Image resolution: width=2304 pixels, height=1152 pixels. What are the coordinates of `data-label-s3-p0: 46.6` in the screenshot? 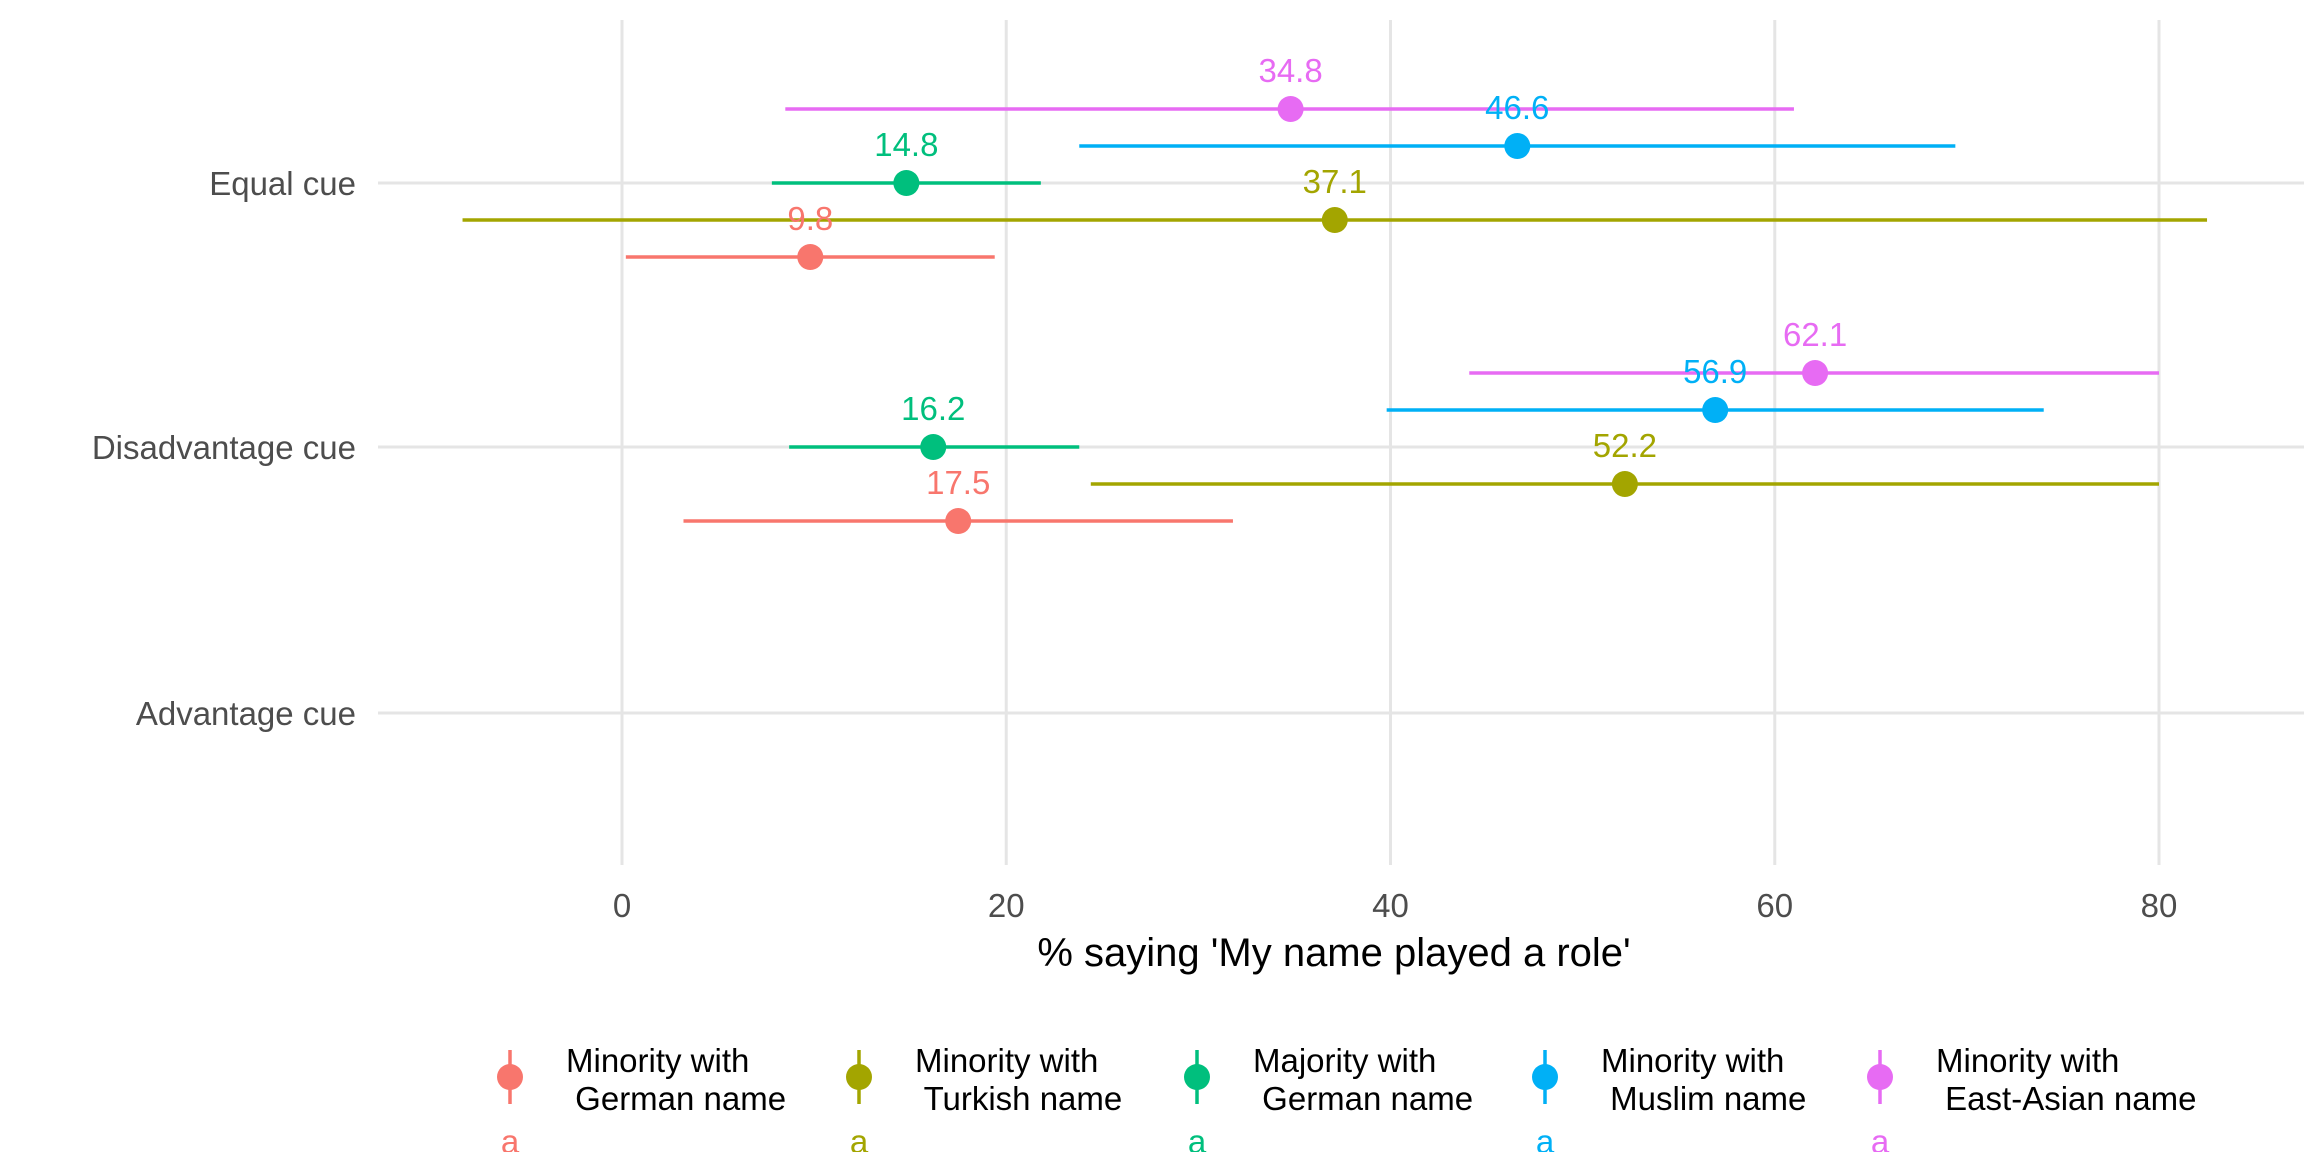 It's located at (1517, 107).